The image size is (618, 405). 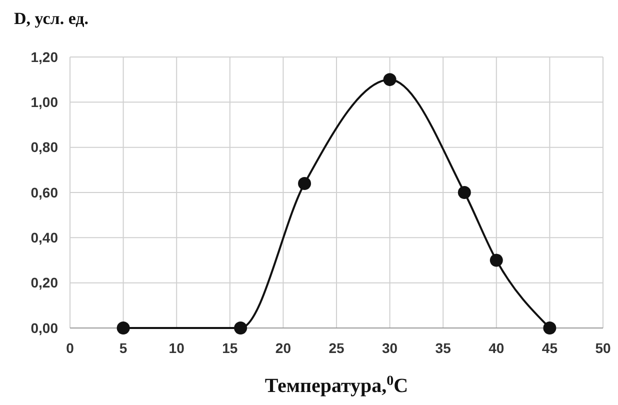 I want to click on y-tick-label: 0,00, so click(x=44, y=328).